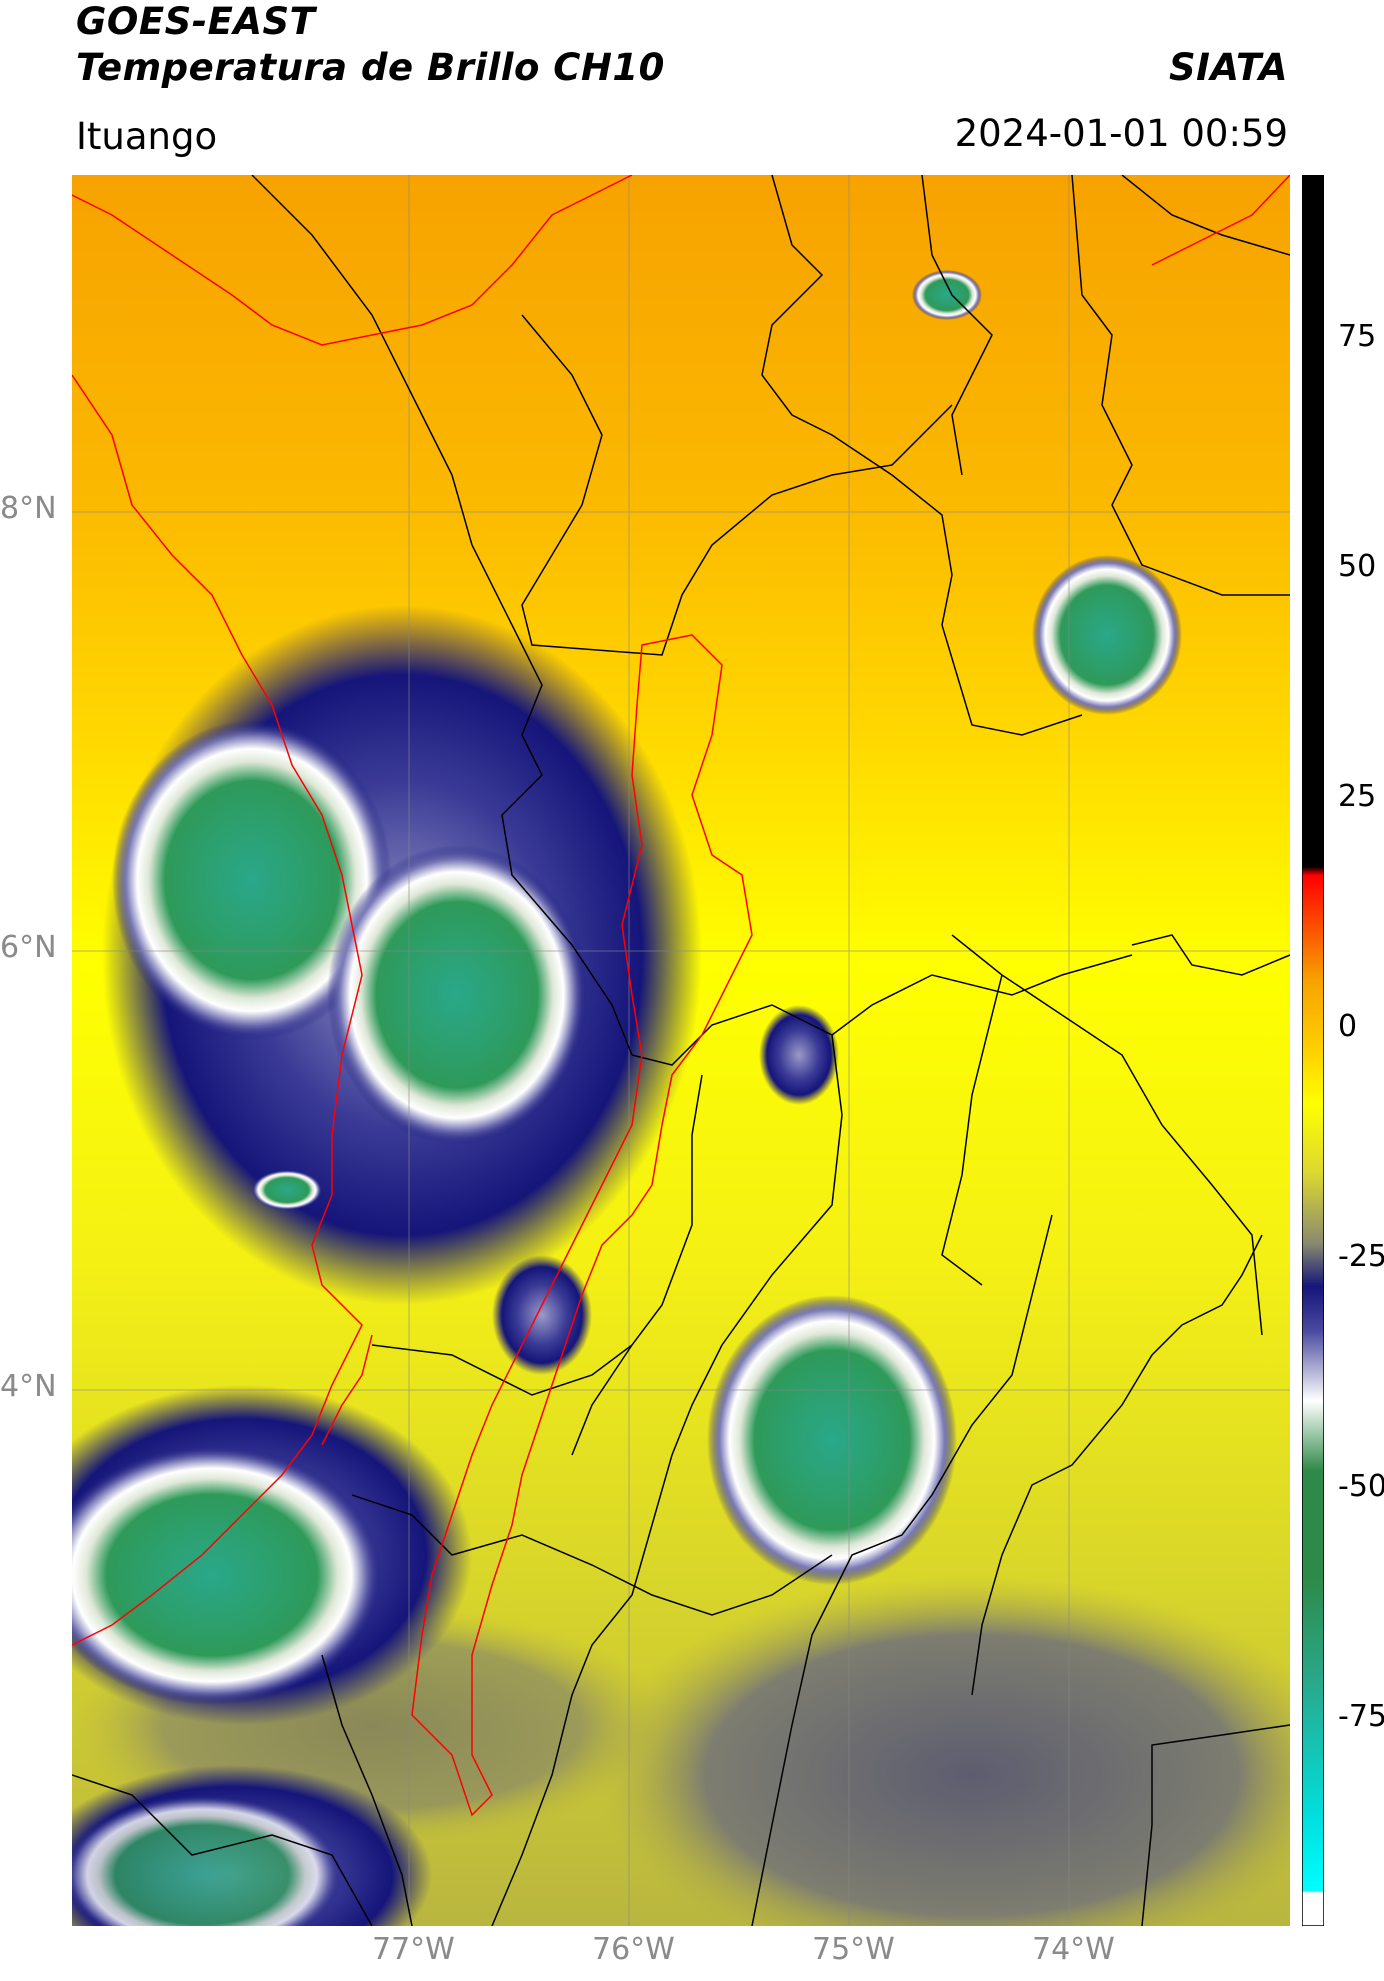 This screenshot has height=1981, width=1384. Describe the element at coordinates (1357, 336) in the screenshot. I see `colorbar-tick-75: 75` at that location.